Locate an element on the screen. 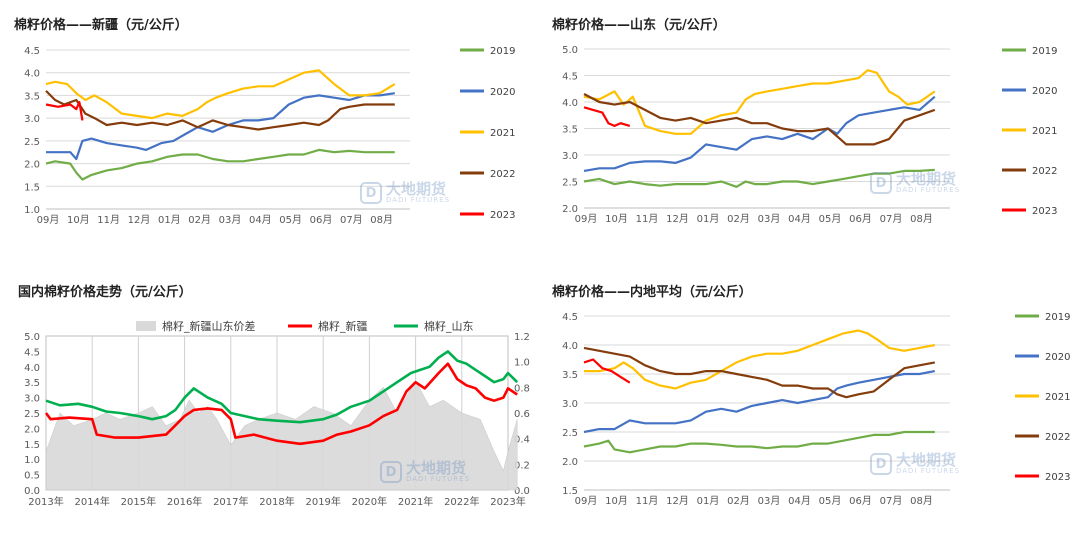 Image resolution: width=1080 pixels, height=538 pixels. legend-label: 棉籽_山东 is located at coordinates (449, 326).